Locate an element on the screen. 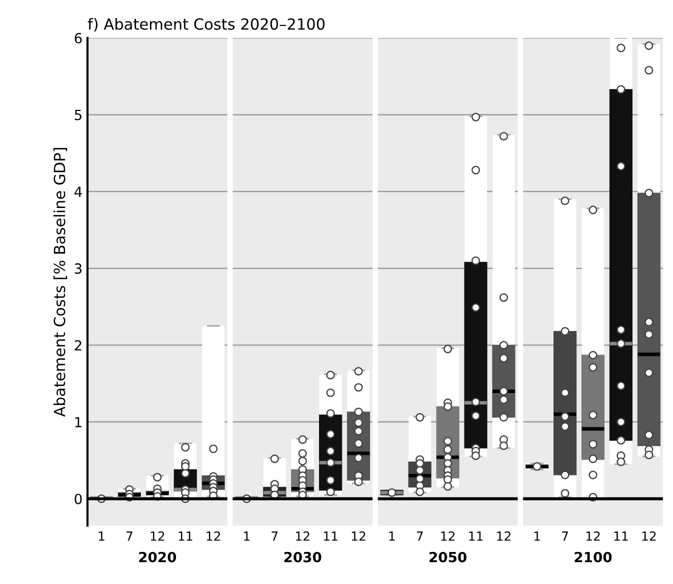 The width and height of the screenshot is (673, 584). y-tick-label: 4 is located at coordinates (78, 191).